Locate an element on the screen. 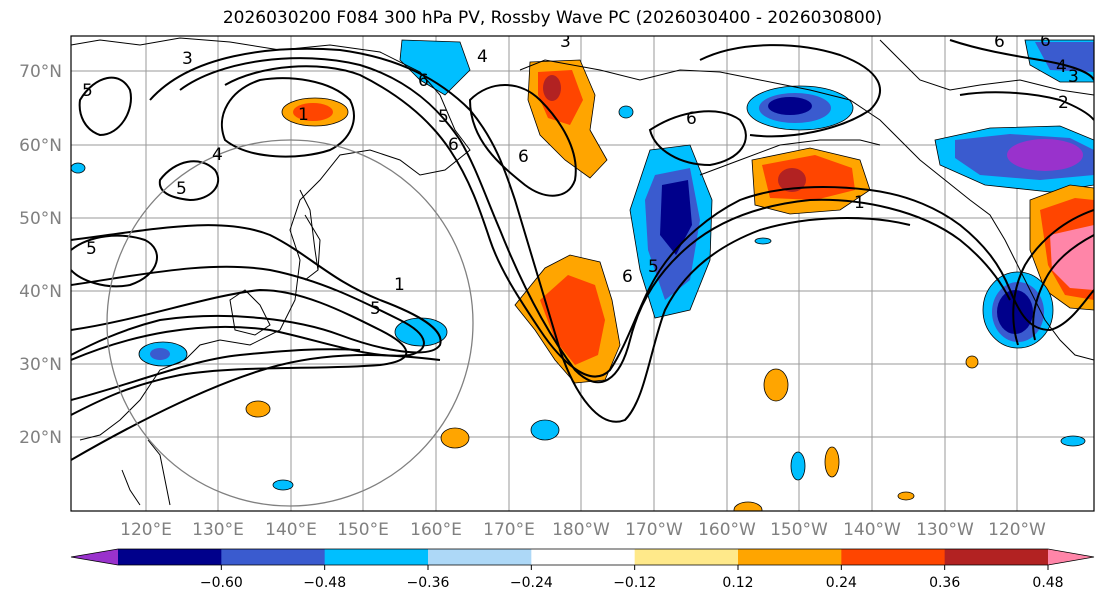  colorbar-tick-label: −0.60 is located at coordinates (221, 583).